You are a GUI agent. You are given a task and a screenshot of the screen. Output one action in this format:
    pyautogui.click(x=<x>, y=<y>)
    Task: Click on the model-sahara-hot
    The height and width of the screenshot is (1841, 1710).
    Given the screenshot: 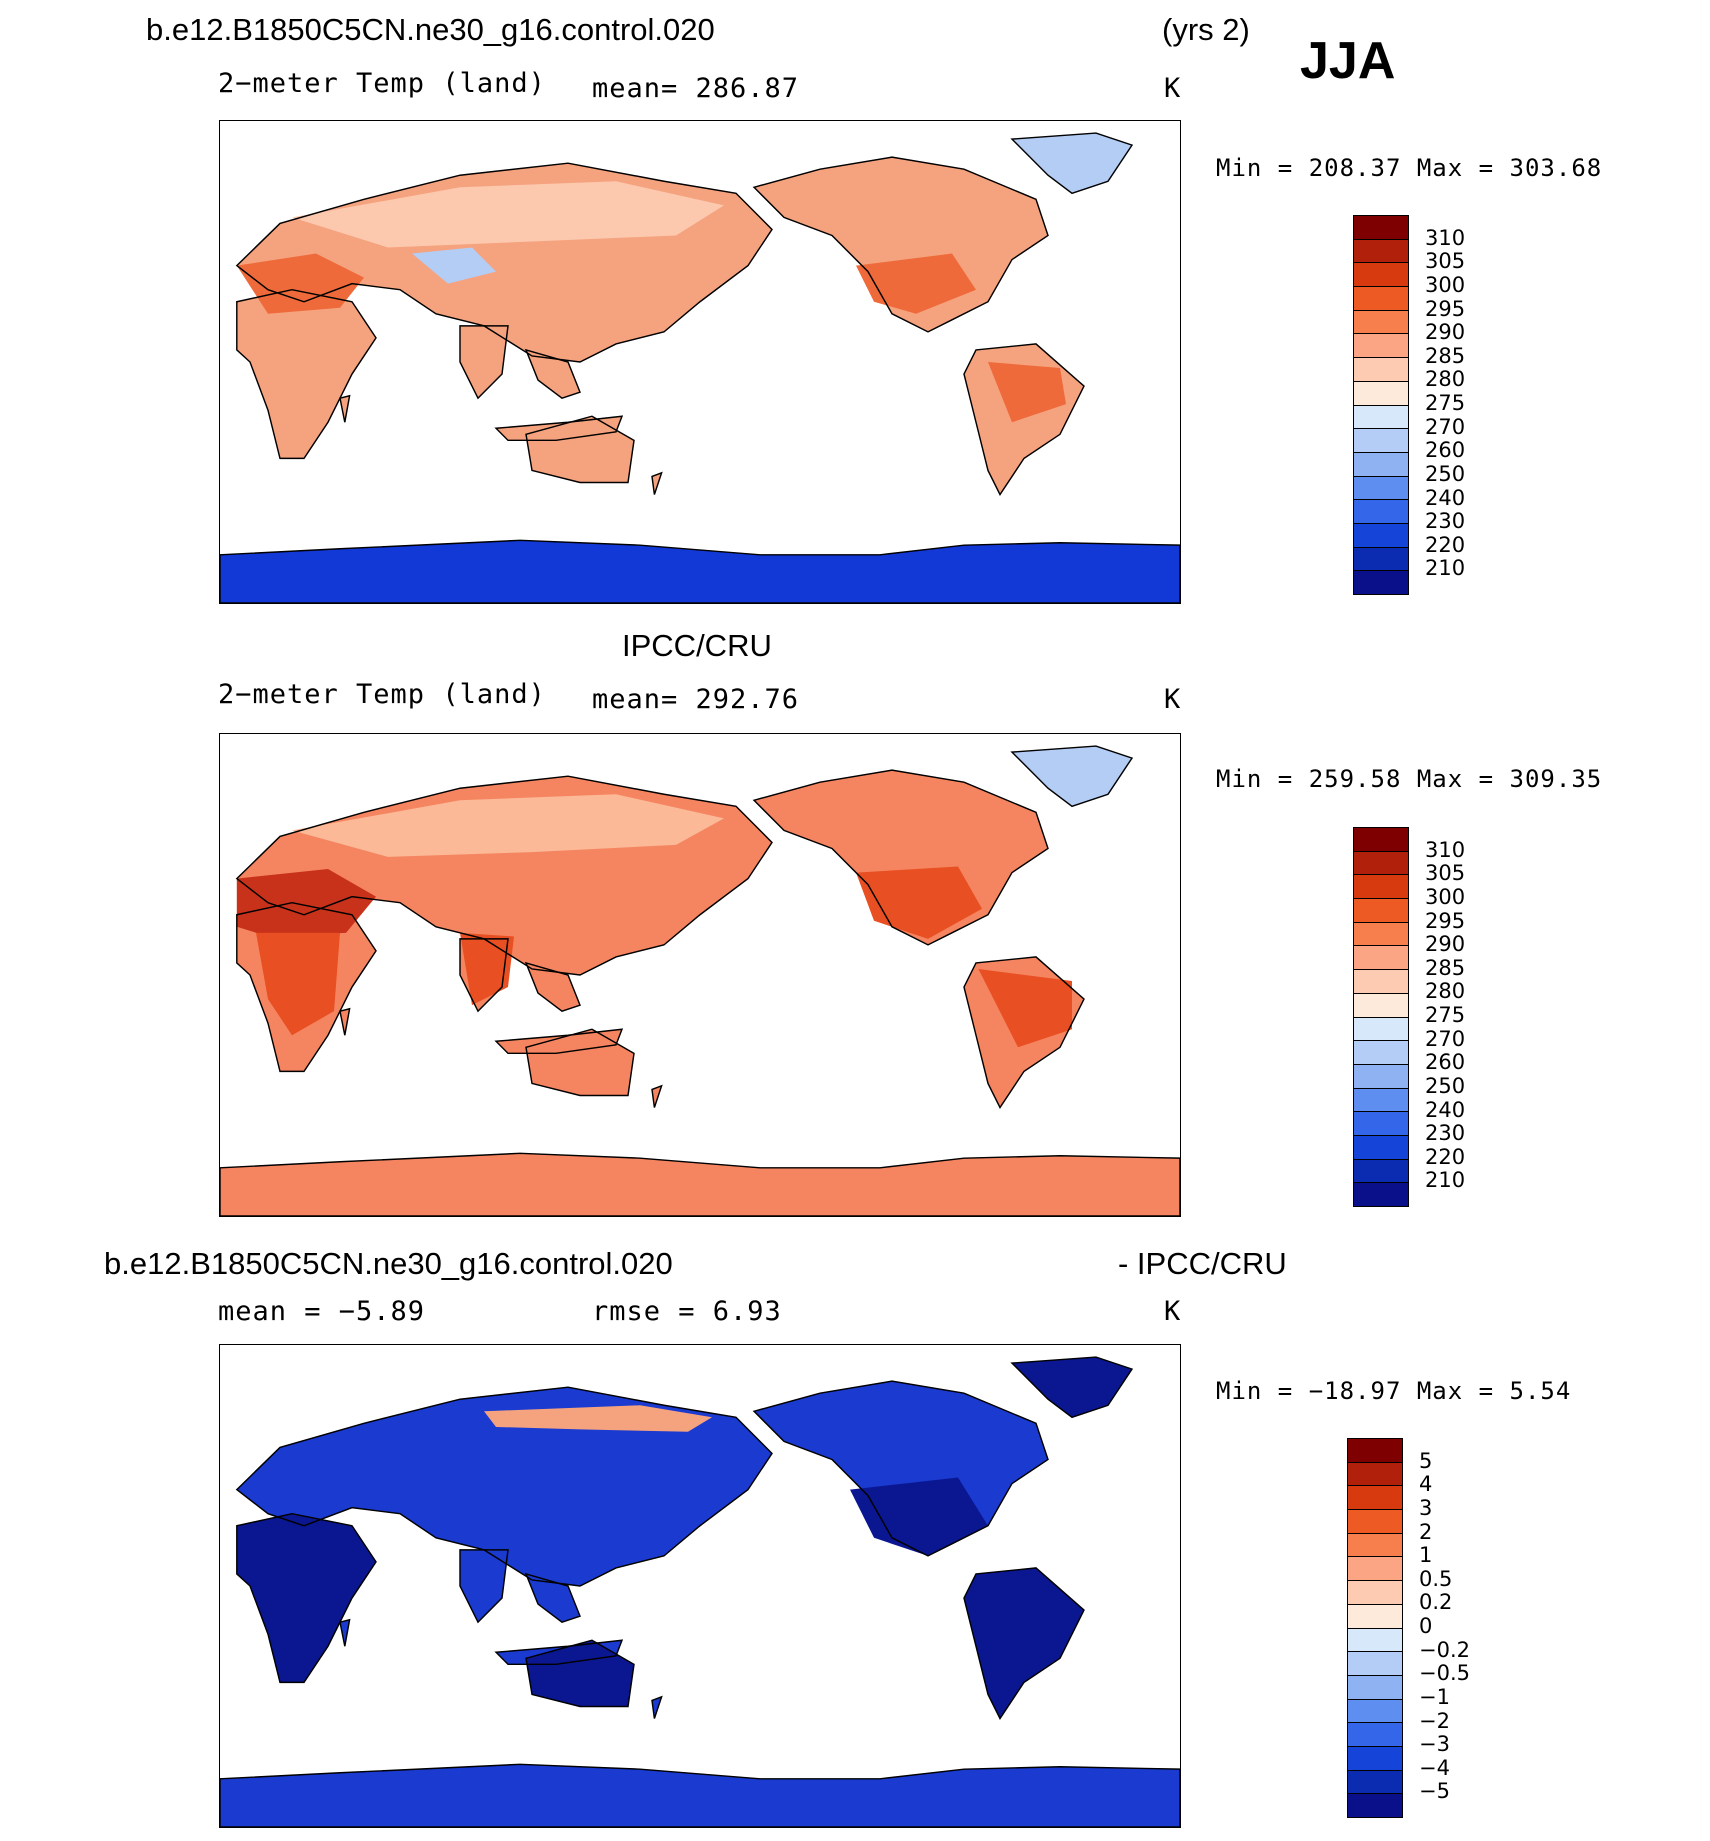 What is the action you would take?
    pyautogui.click(x=300, y=283)
    